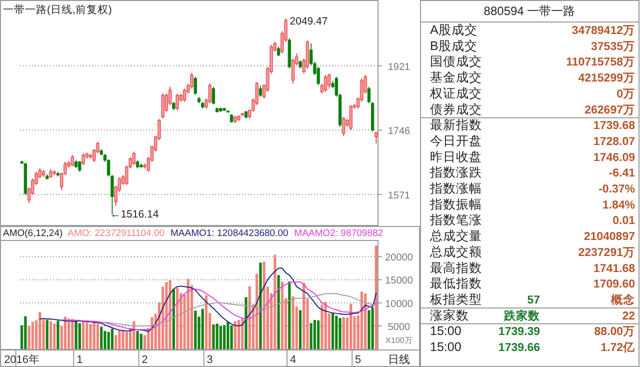 This screenshot has width=640, height=367. I want to click on x-tick-label: 2, so click(145, 360).